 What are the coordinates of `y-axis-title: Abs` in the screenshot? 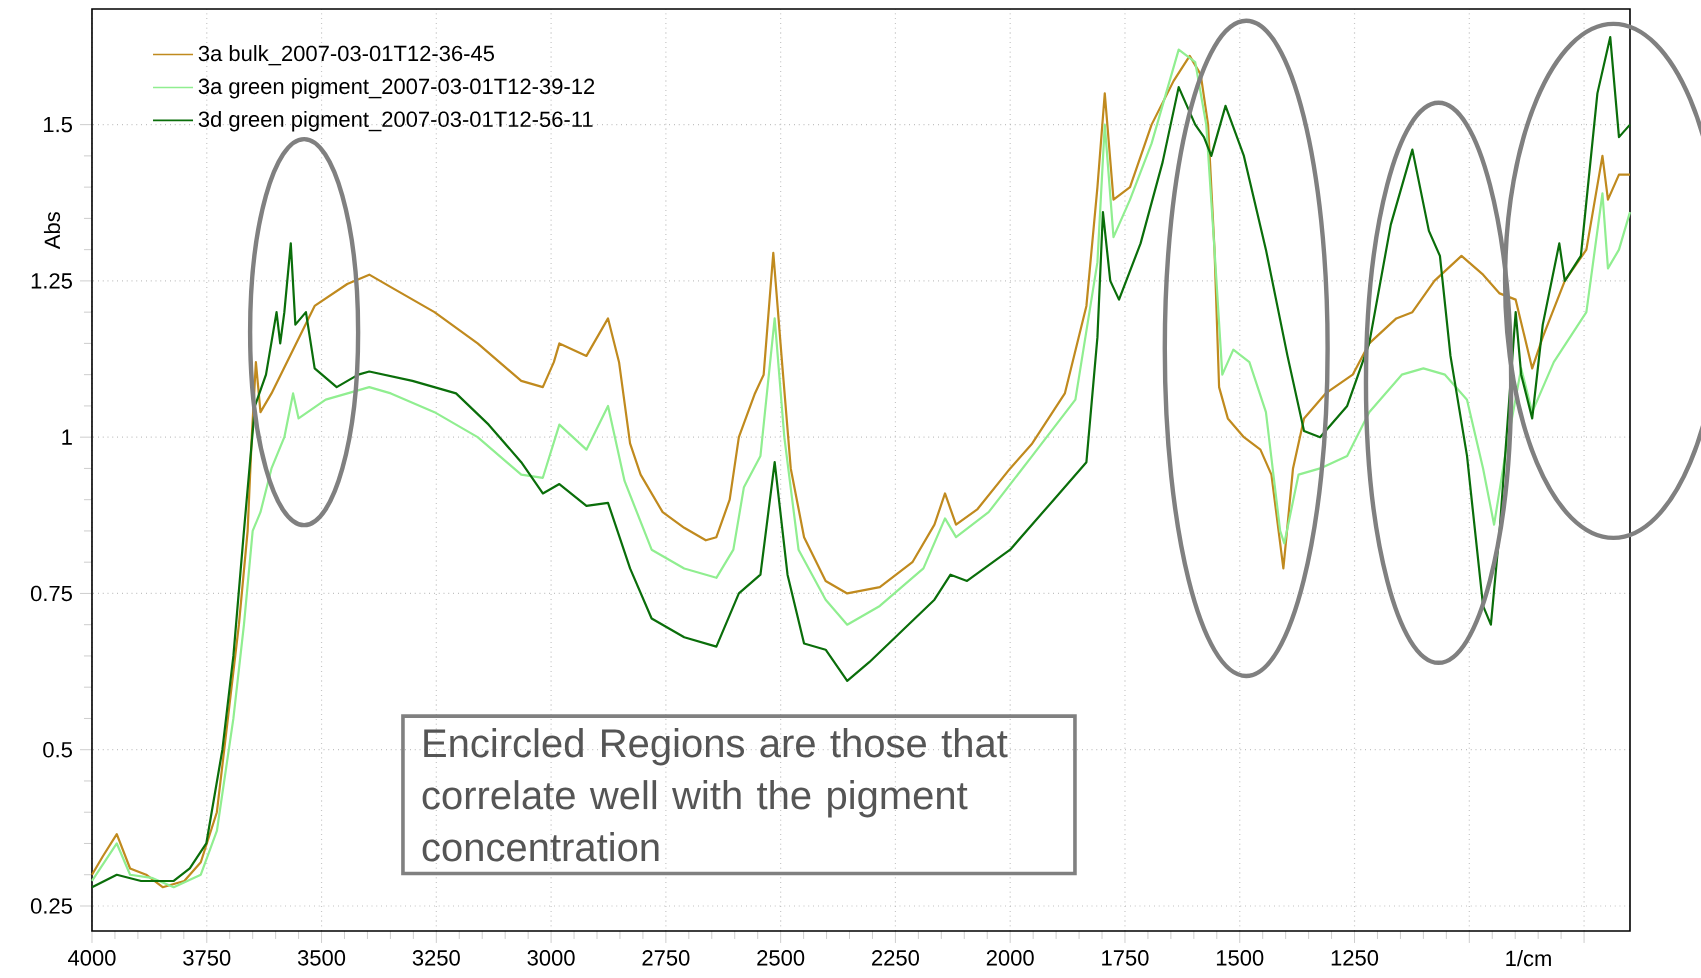 It's located at (52, 231).